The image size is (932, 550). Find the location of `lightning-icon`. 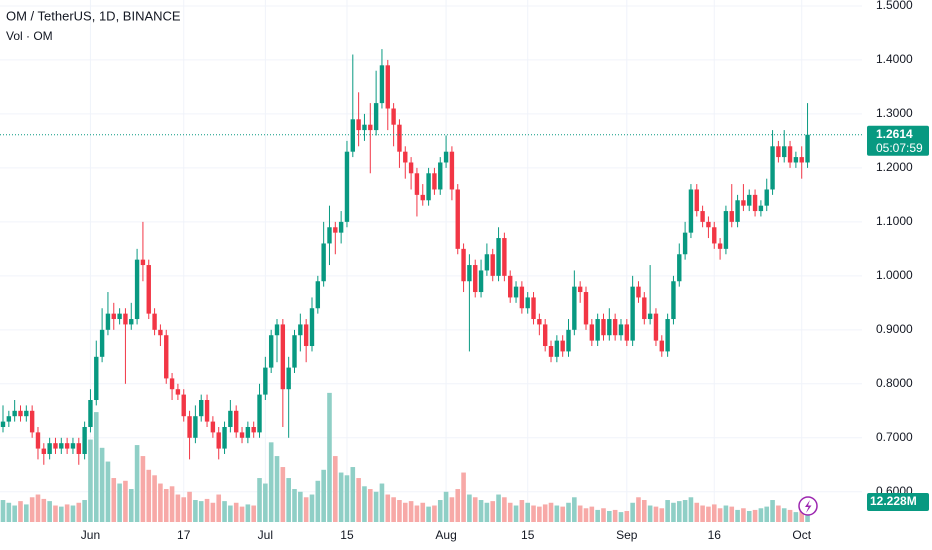

lightning-icon is located at coordinates (808, 506).